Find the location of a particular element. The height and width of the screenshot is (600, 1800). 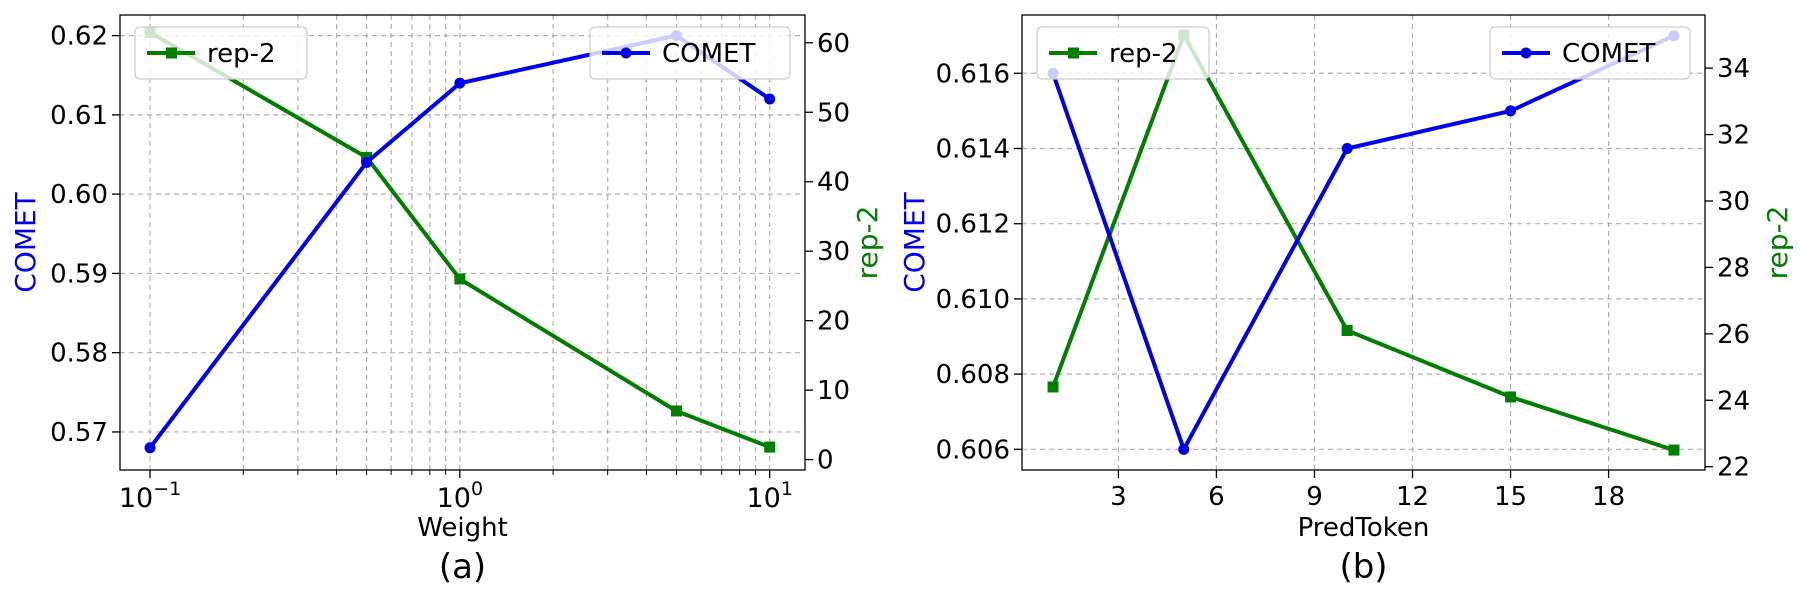

x-tick-label: 10⁻¹ is located at coordinates (150, 496).